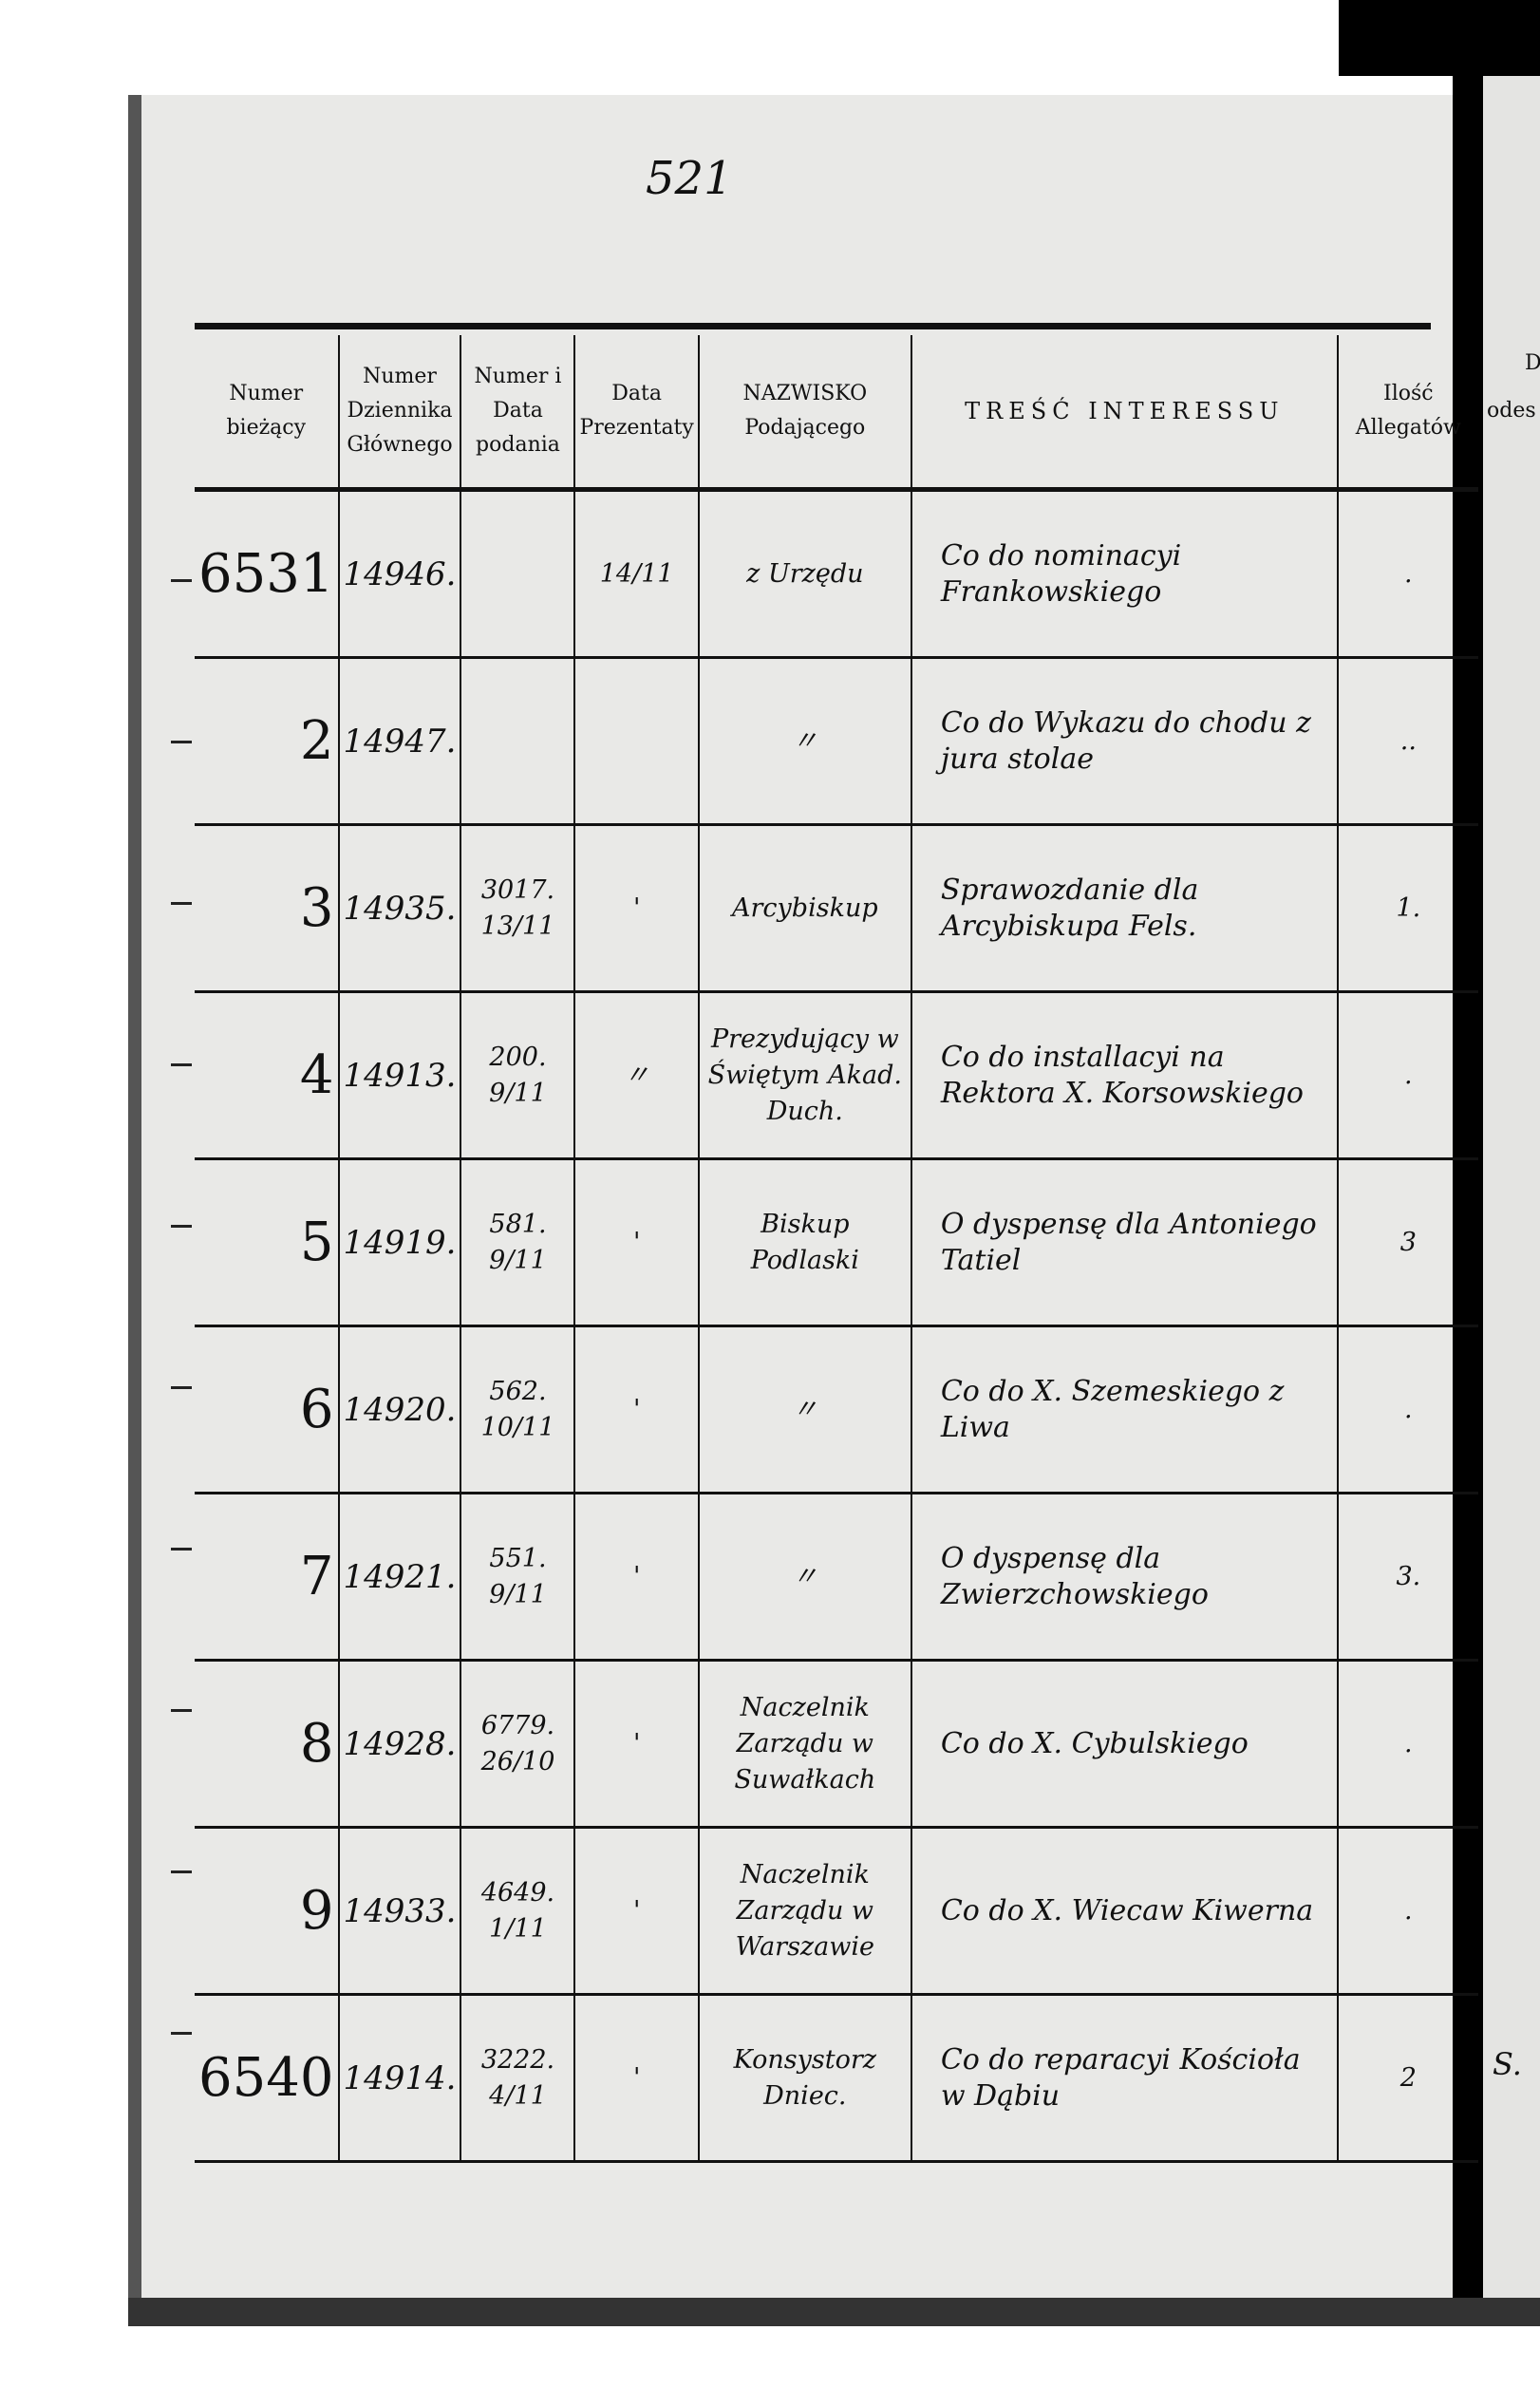 The height and width of the screenshot is (2387, 1540). I want to click on submission-number-date: 3222. 4/11, so click(517, 2078).